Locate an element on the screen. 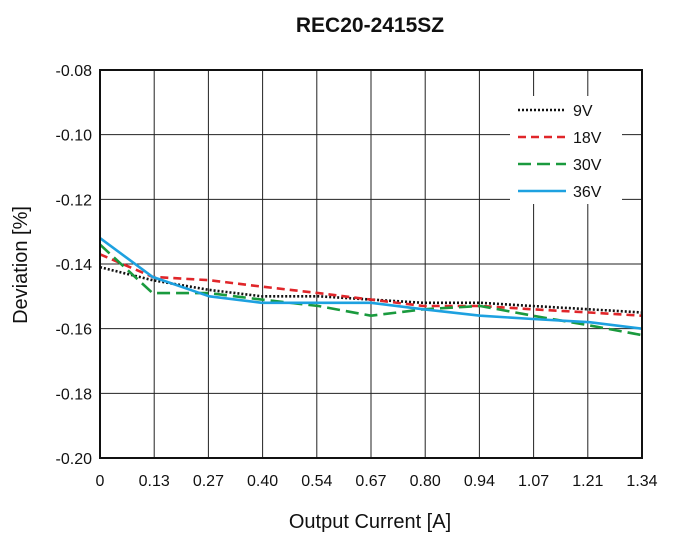 The width and height of the screenshot is (683, 533). x-tick-label: 1.07 is located at coordinates (533, 481).